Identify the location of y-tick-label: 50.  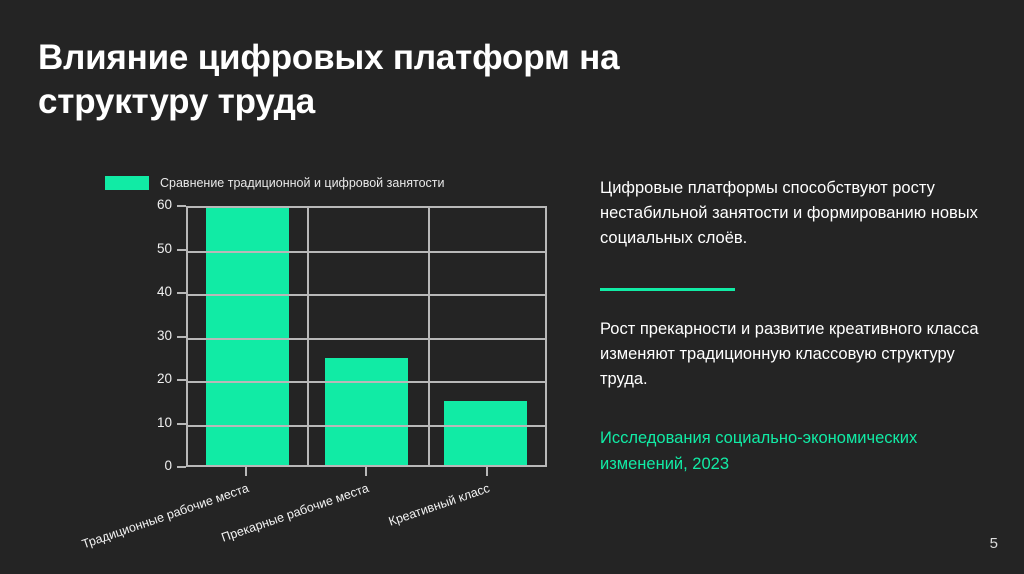
(164, 248).